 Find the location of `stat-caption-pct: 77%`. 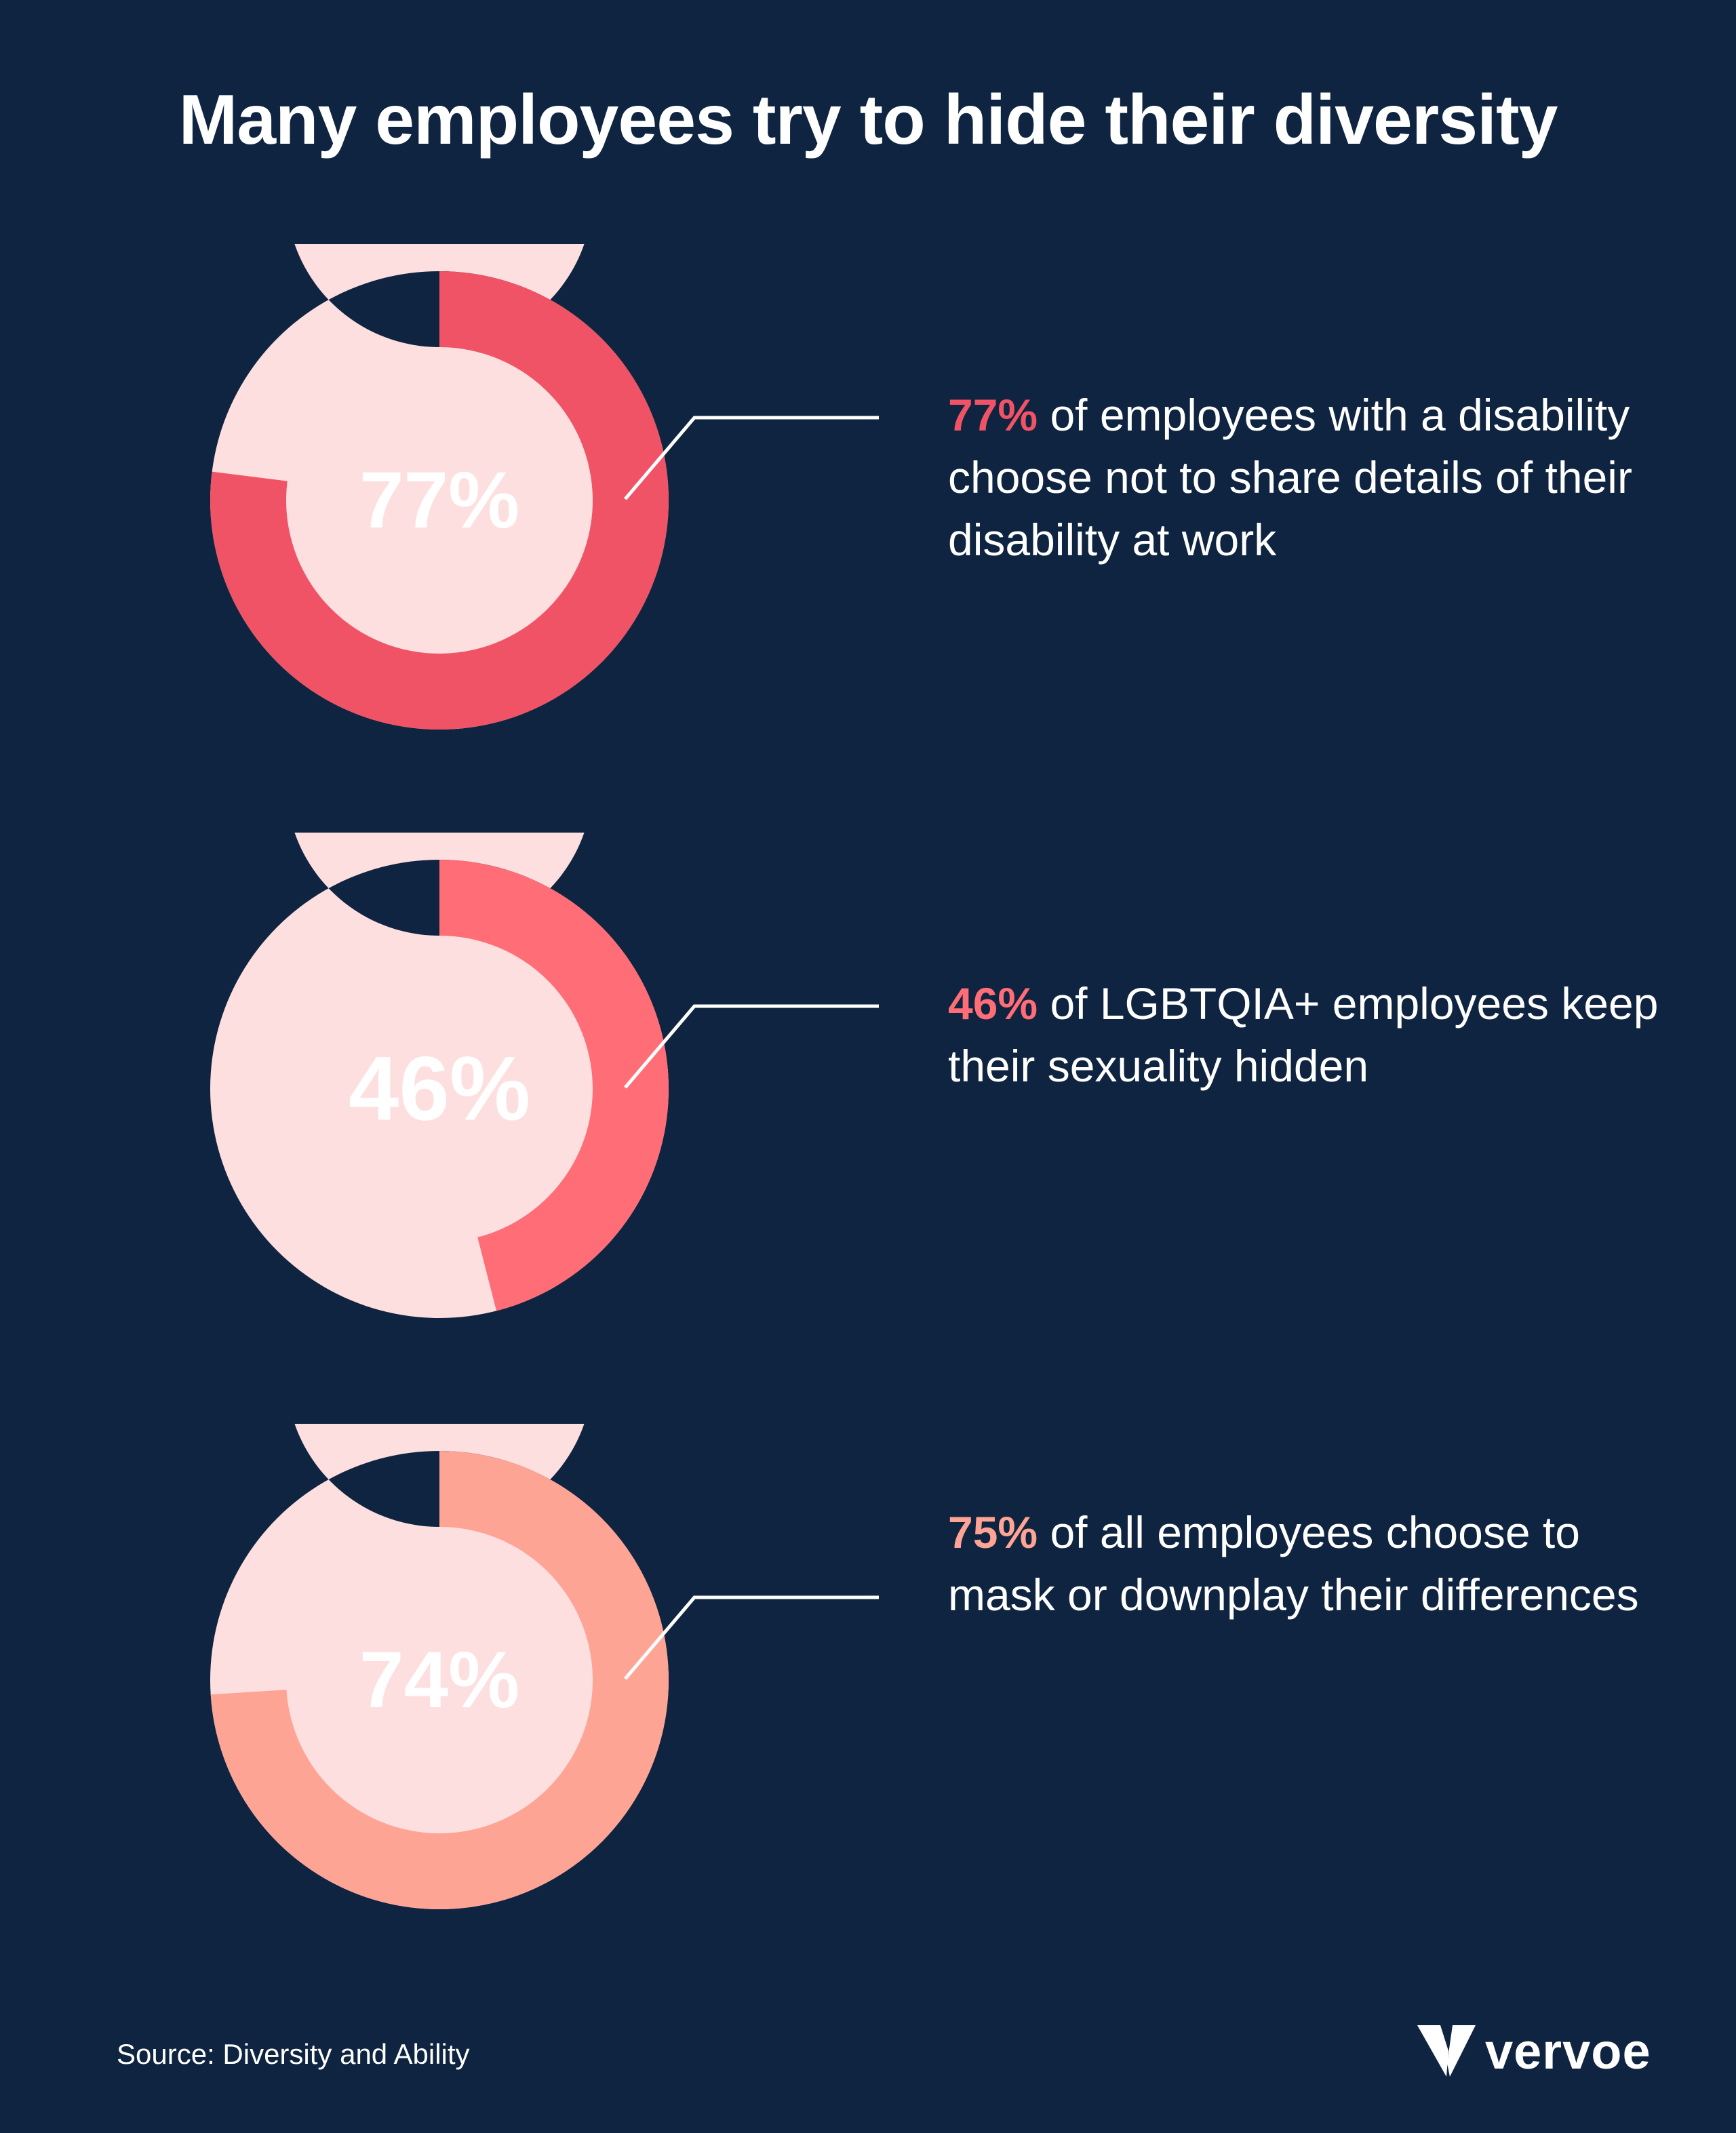

stat-caption-pct: 77% is located at coordinates (993, 415).